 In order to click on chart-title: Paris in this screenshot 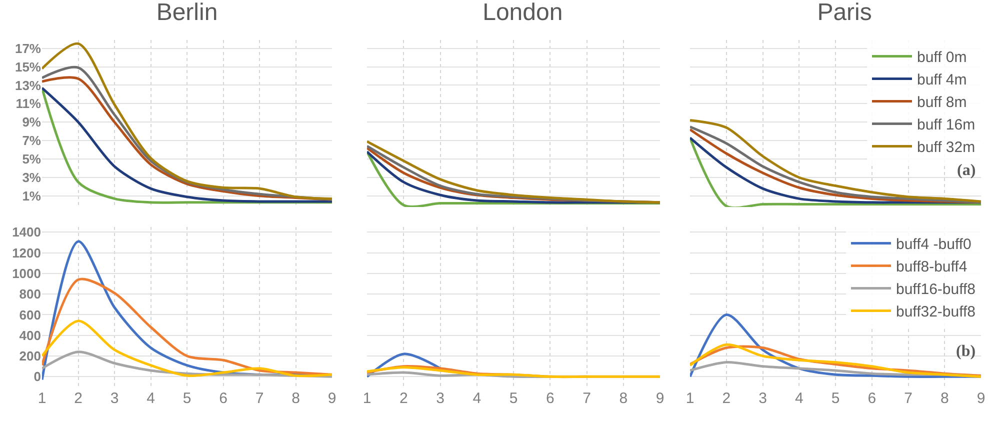, I will do `click(844, 13)`.